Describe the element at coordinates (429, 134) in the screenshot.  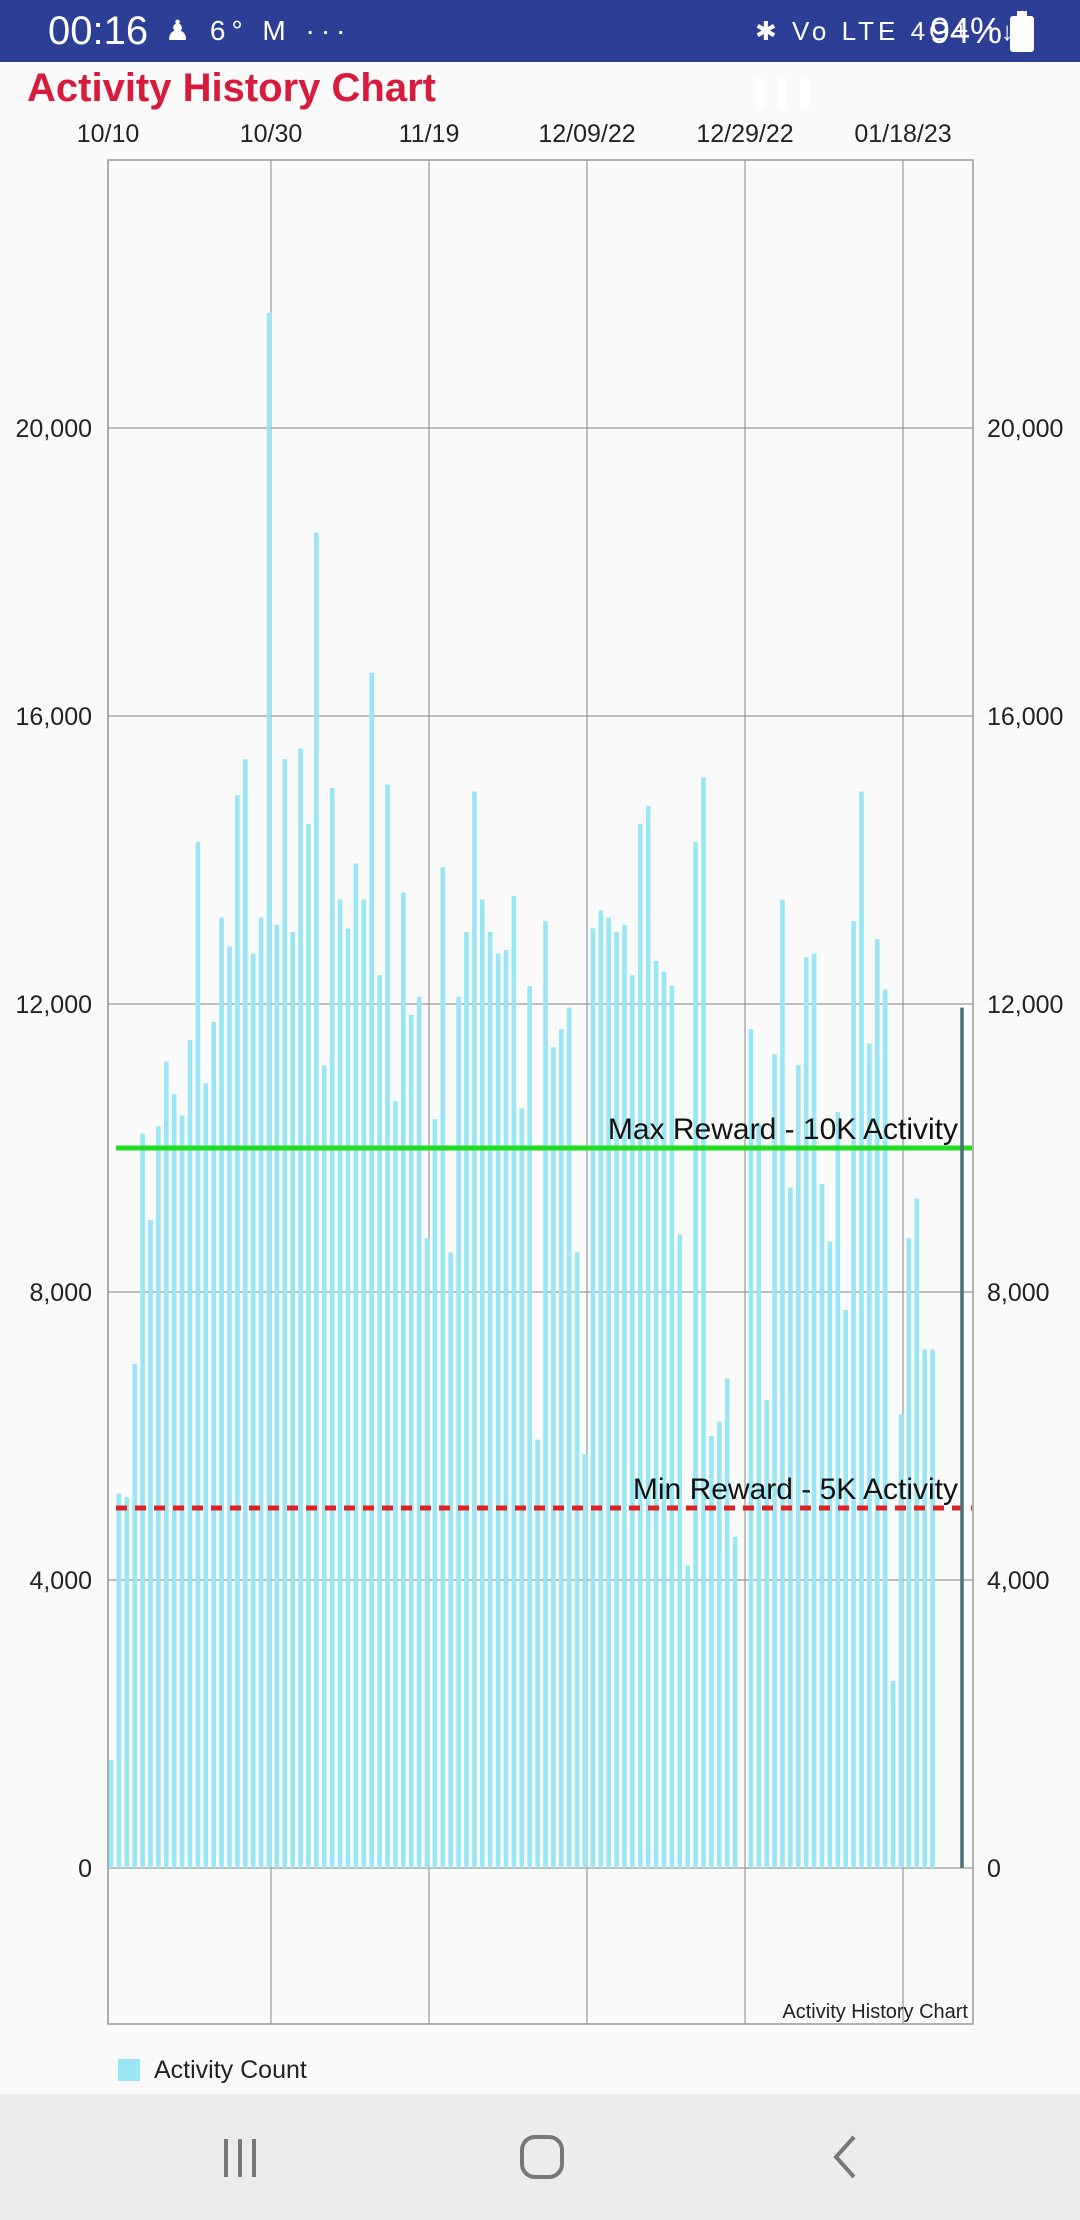
I see `x-tick-label: 11/19` at that location.